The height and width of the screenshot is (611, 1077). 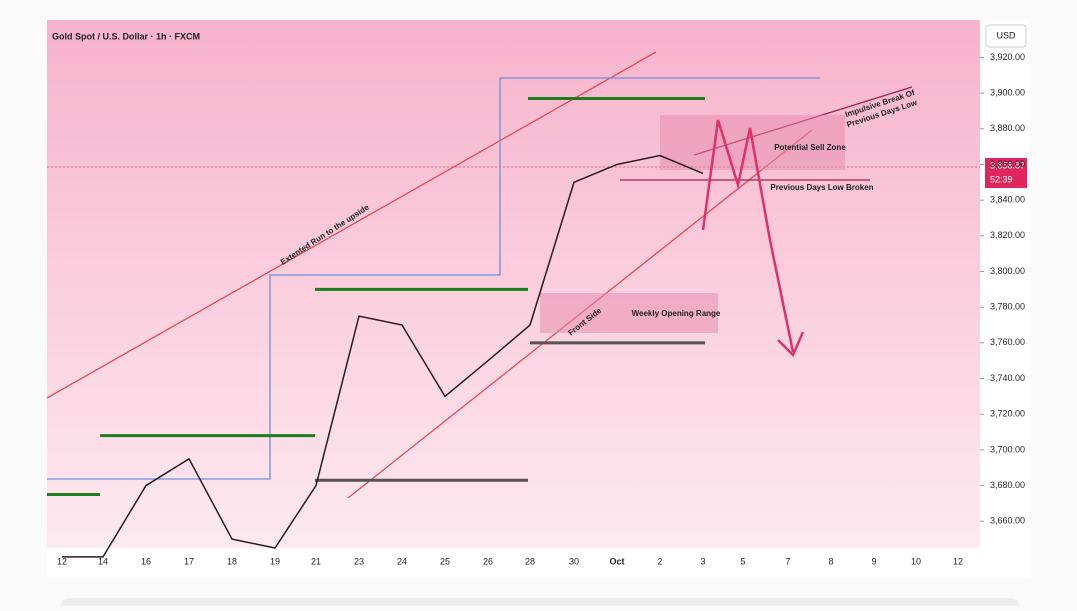 What do you see at coordinates (810, 147) in the screenshot?
I see `annotation: Potential Sell Zone` at bounding box center [810, 147].